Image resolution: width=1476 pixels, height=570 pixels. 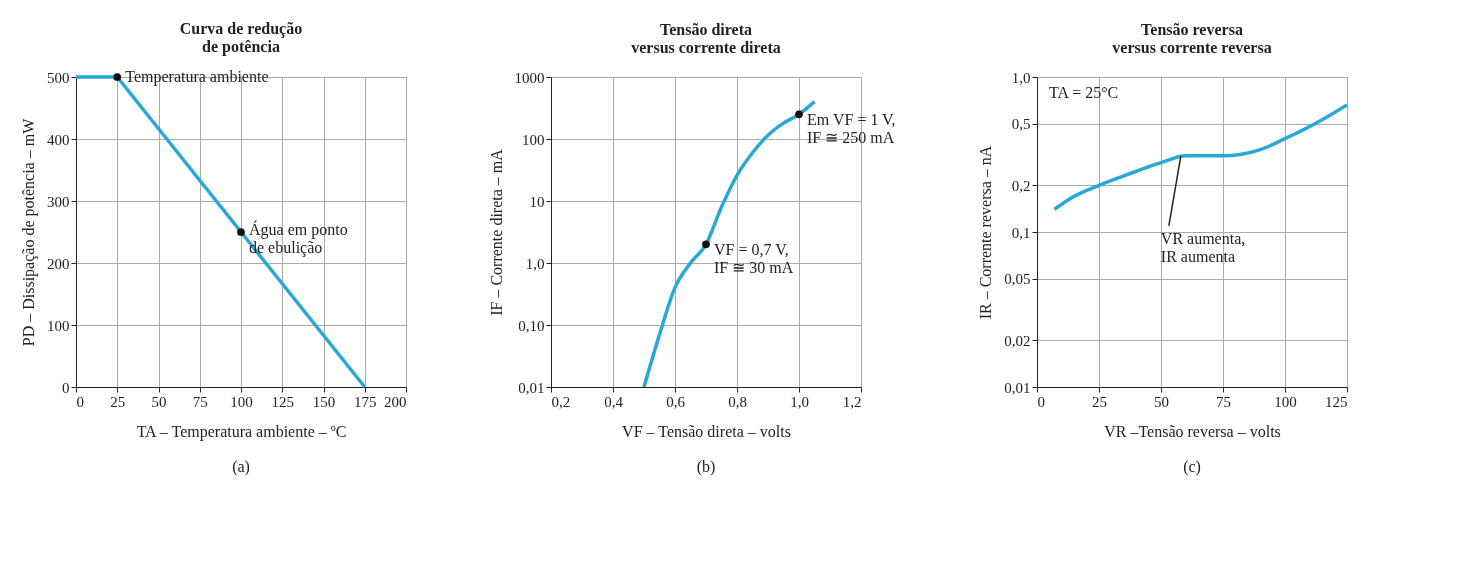 What do you see at coordinates (66, 387) in the screenshot?
I see `y-tick-label: 0` at bounding box center [66, 387].